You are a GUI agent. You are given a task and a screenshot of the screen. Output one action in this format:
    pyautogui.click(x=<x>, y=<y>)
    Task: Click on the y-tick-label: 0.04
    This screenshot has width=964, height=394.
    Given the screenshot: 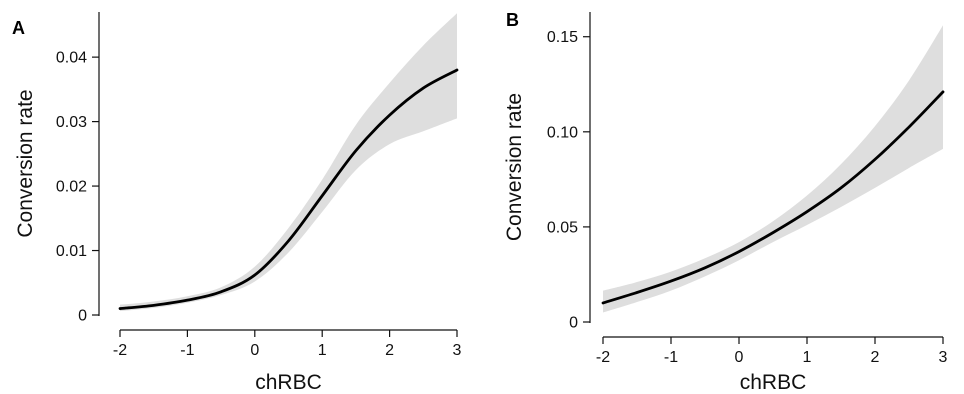 What is the action you would take?
    pyautogui.click(x=71, y=58)
    